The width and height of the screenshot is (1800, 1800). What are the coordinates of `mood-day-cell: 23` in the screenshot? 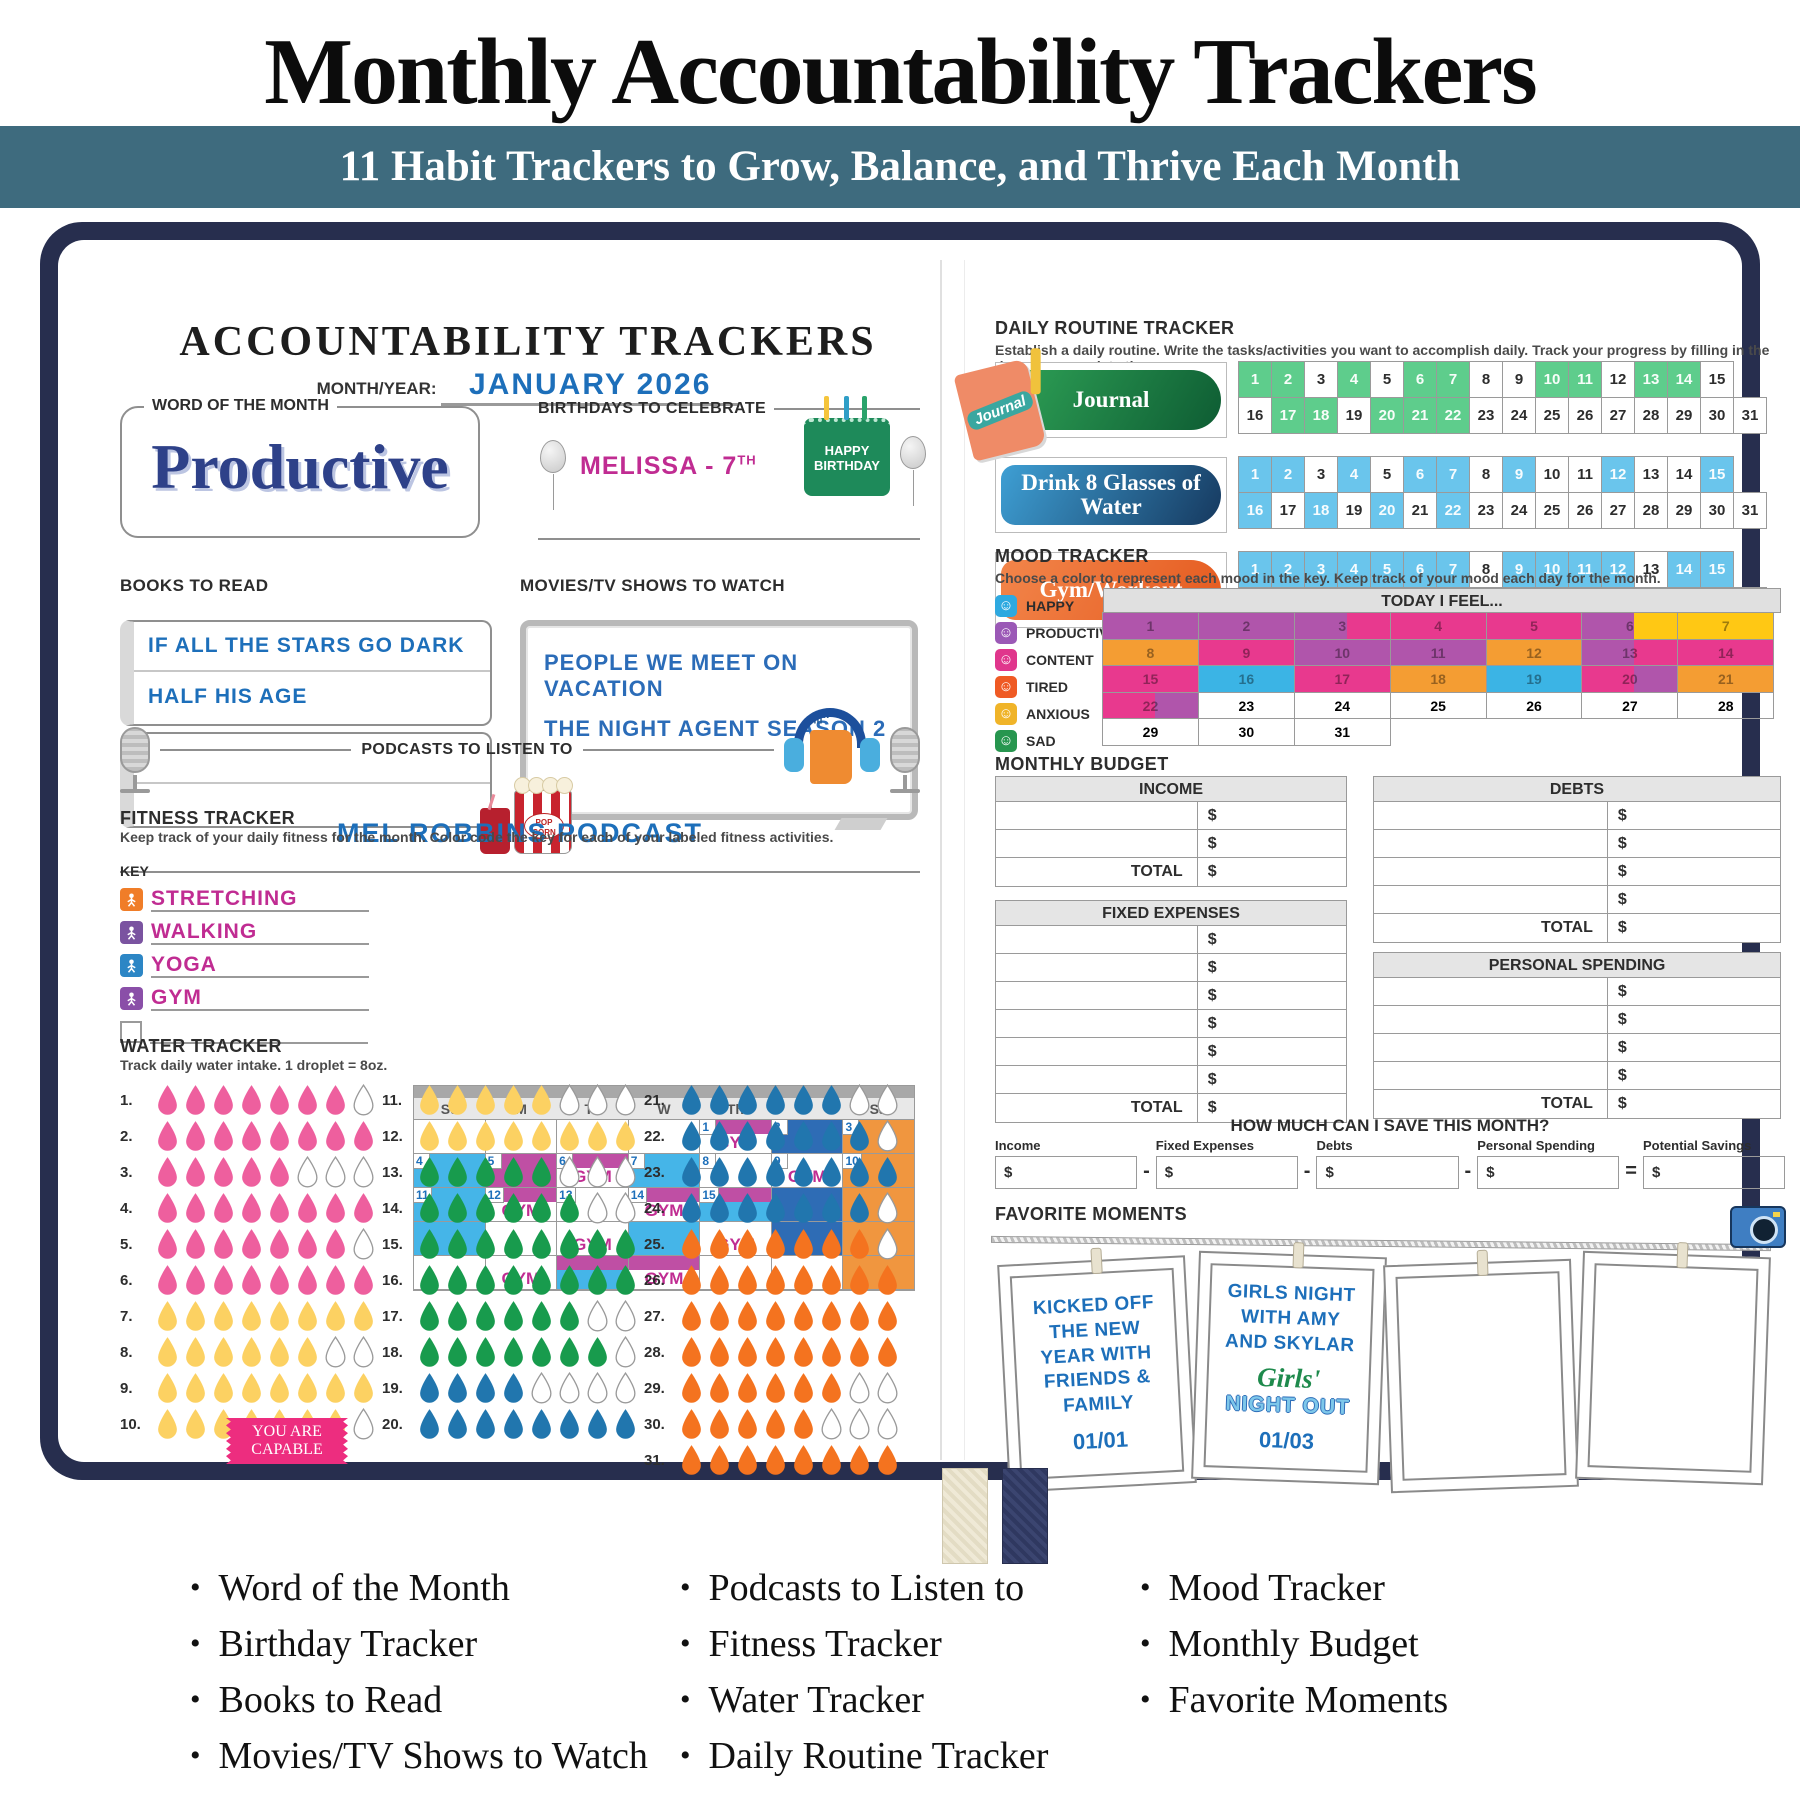 It's located at (1246, 705).